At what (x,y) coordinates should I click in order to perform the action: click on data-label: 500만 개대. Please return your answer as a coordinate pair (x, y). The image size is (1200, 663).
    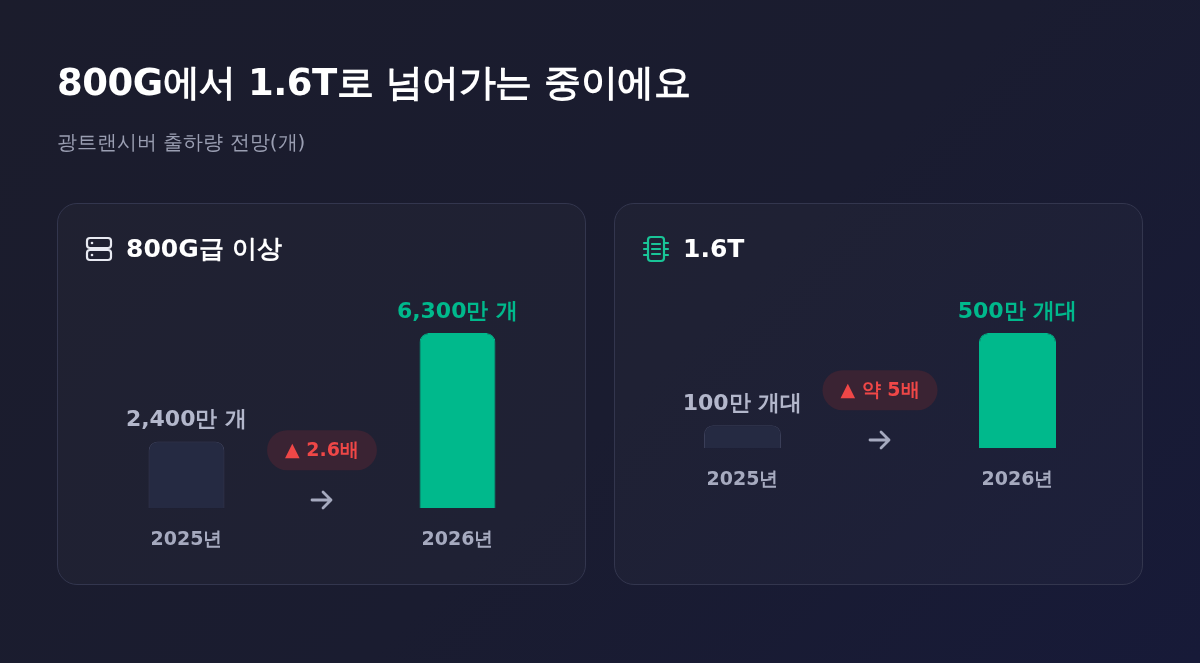
    Looking at the image, I should click on (1017, 310).